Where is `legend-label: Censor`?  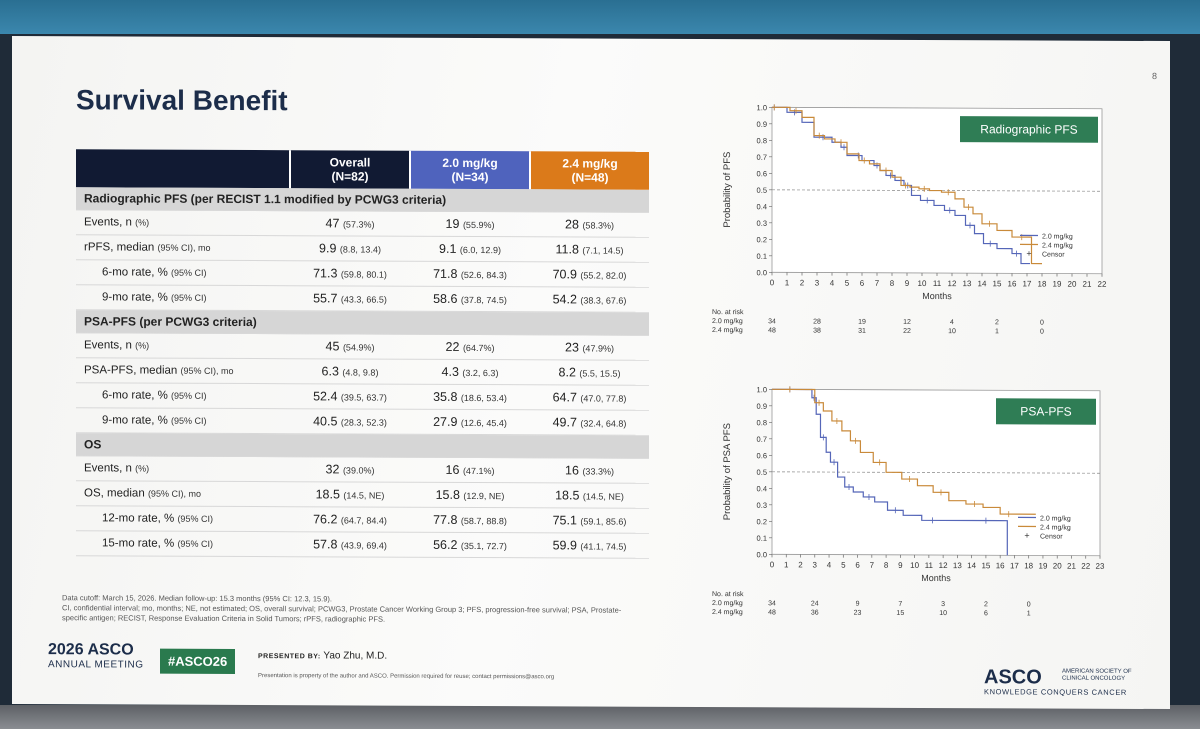
legend-label: Censor is located at coordinates (1051, 536).